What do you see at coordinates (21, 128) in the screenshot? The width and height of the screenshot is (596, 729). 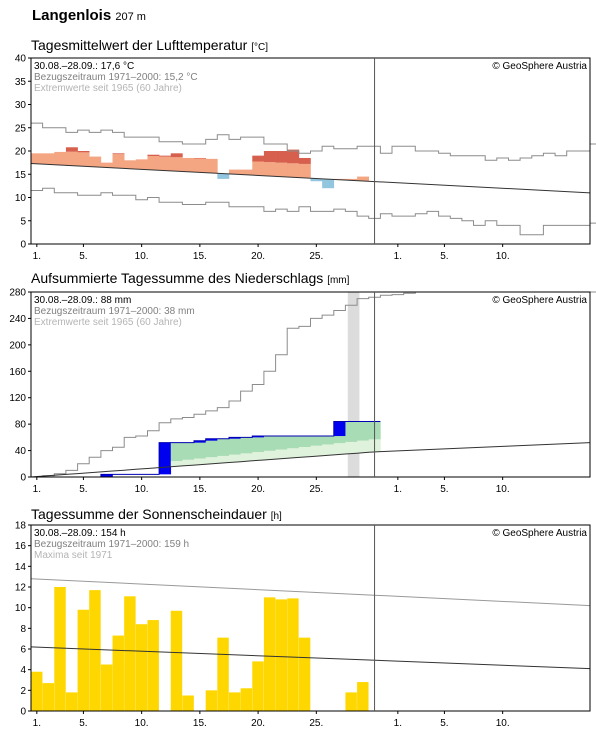 I see `temperature-ytick-label: 25` at bounding box center [21, 128].